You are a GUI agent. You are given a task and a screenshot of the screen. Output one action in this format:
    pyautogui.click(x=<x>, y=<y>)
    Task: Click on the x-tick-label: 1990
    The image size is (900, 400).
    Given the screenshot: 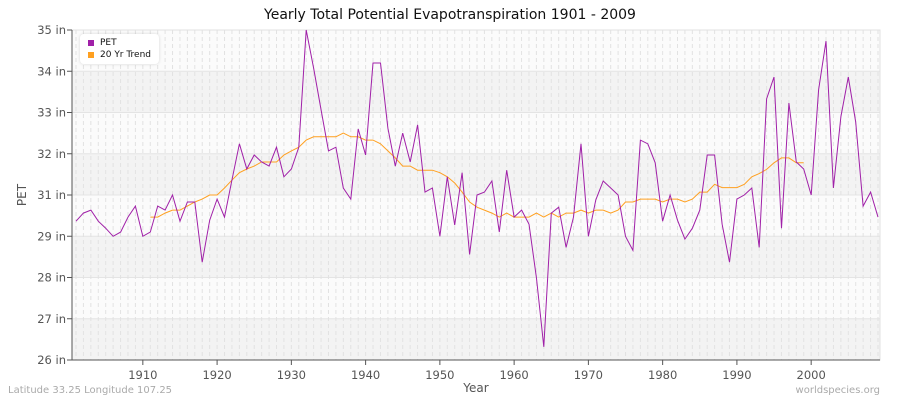 What is the action you would take?
    pyautogui.click(x=736, y=375)
    